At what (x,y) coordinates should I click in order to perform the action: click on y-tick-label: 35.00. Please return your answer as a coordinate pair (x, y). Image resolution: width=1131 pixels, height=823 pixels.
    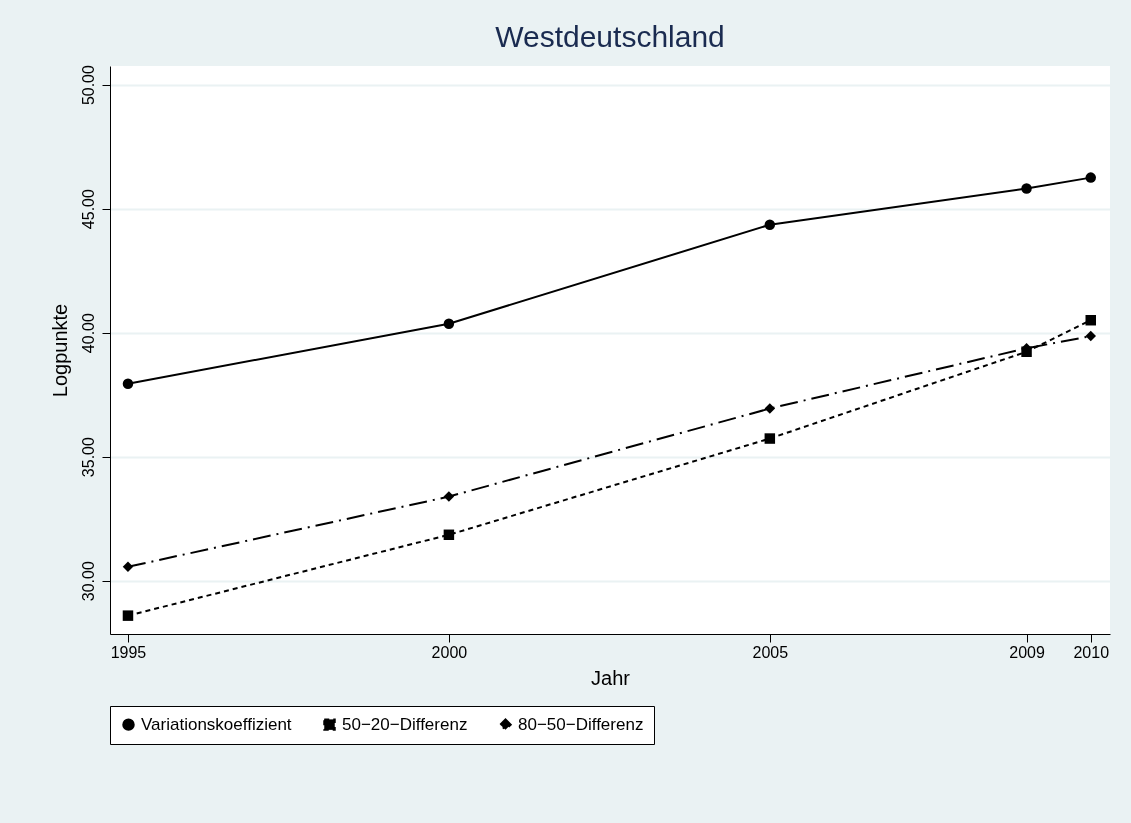
    Looking at the image, I should click on (88, 457).